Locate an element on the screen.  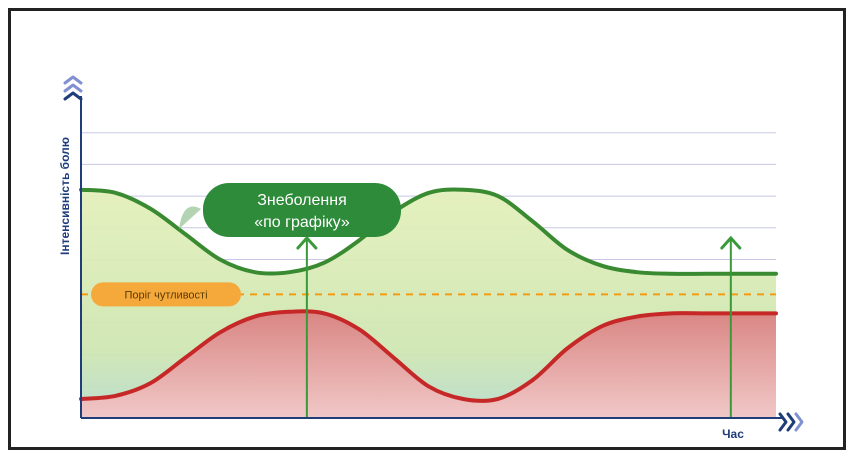
threshold-label-pill is located at coordinates (166, 294).